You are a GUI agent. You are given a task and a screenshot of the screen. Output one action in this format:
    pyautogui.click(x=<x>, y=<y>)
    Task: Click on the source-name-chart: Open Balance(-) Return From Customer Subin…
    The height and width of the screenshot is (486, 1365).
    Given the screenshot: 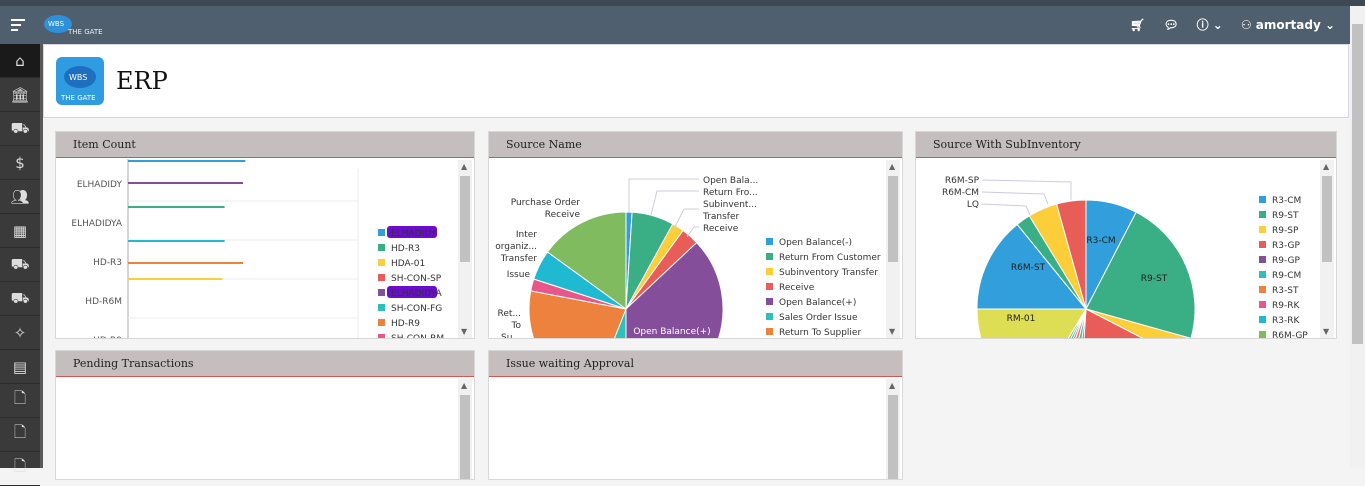 What is the action you would take?
    pyautogui.click(x=688, y=257)
    